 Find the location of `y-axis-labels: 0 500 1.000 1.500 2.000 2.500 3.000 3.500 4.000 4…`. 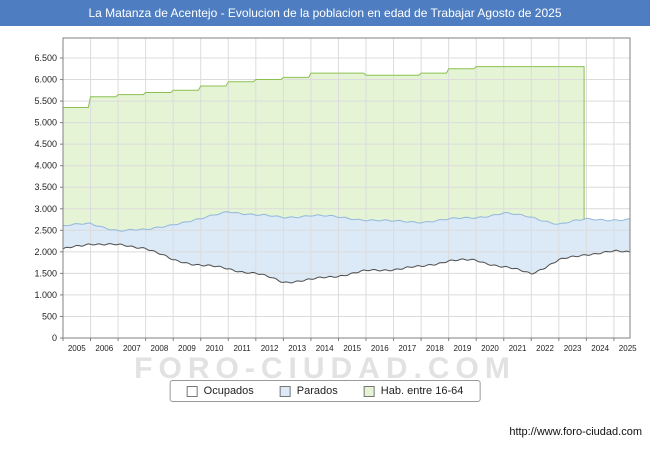

y-axis-labels: 0 500 1.000 1.500 2.000 2.500 3.000 3.500 4.000 4… is located at coordinates (45, 198).